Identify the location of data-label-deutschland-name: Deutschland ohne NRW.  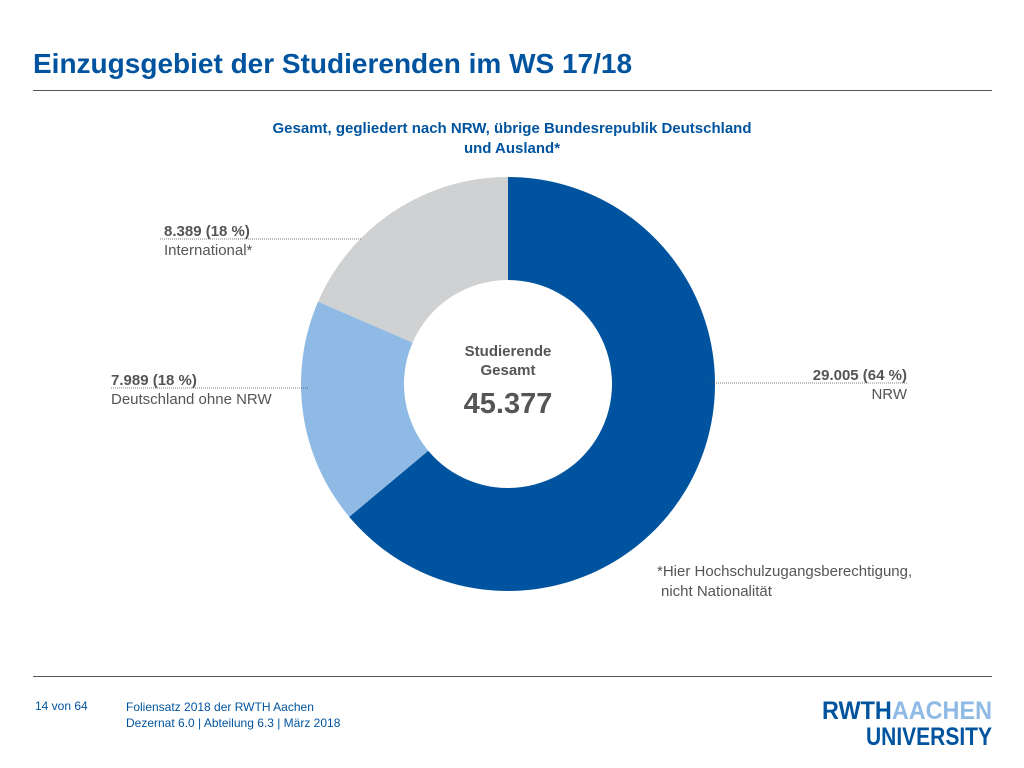
(191, 399).